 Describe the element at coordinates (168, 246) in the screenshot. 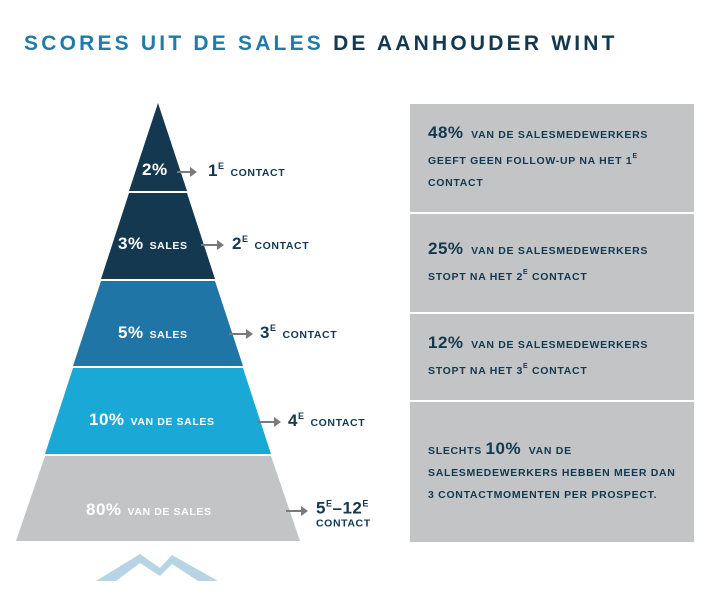

I see `tier-2-unit: SALES` at that location.